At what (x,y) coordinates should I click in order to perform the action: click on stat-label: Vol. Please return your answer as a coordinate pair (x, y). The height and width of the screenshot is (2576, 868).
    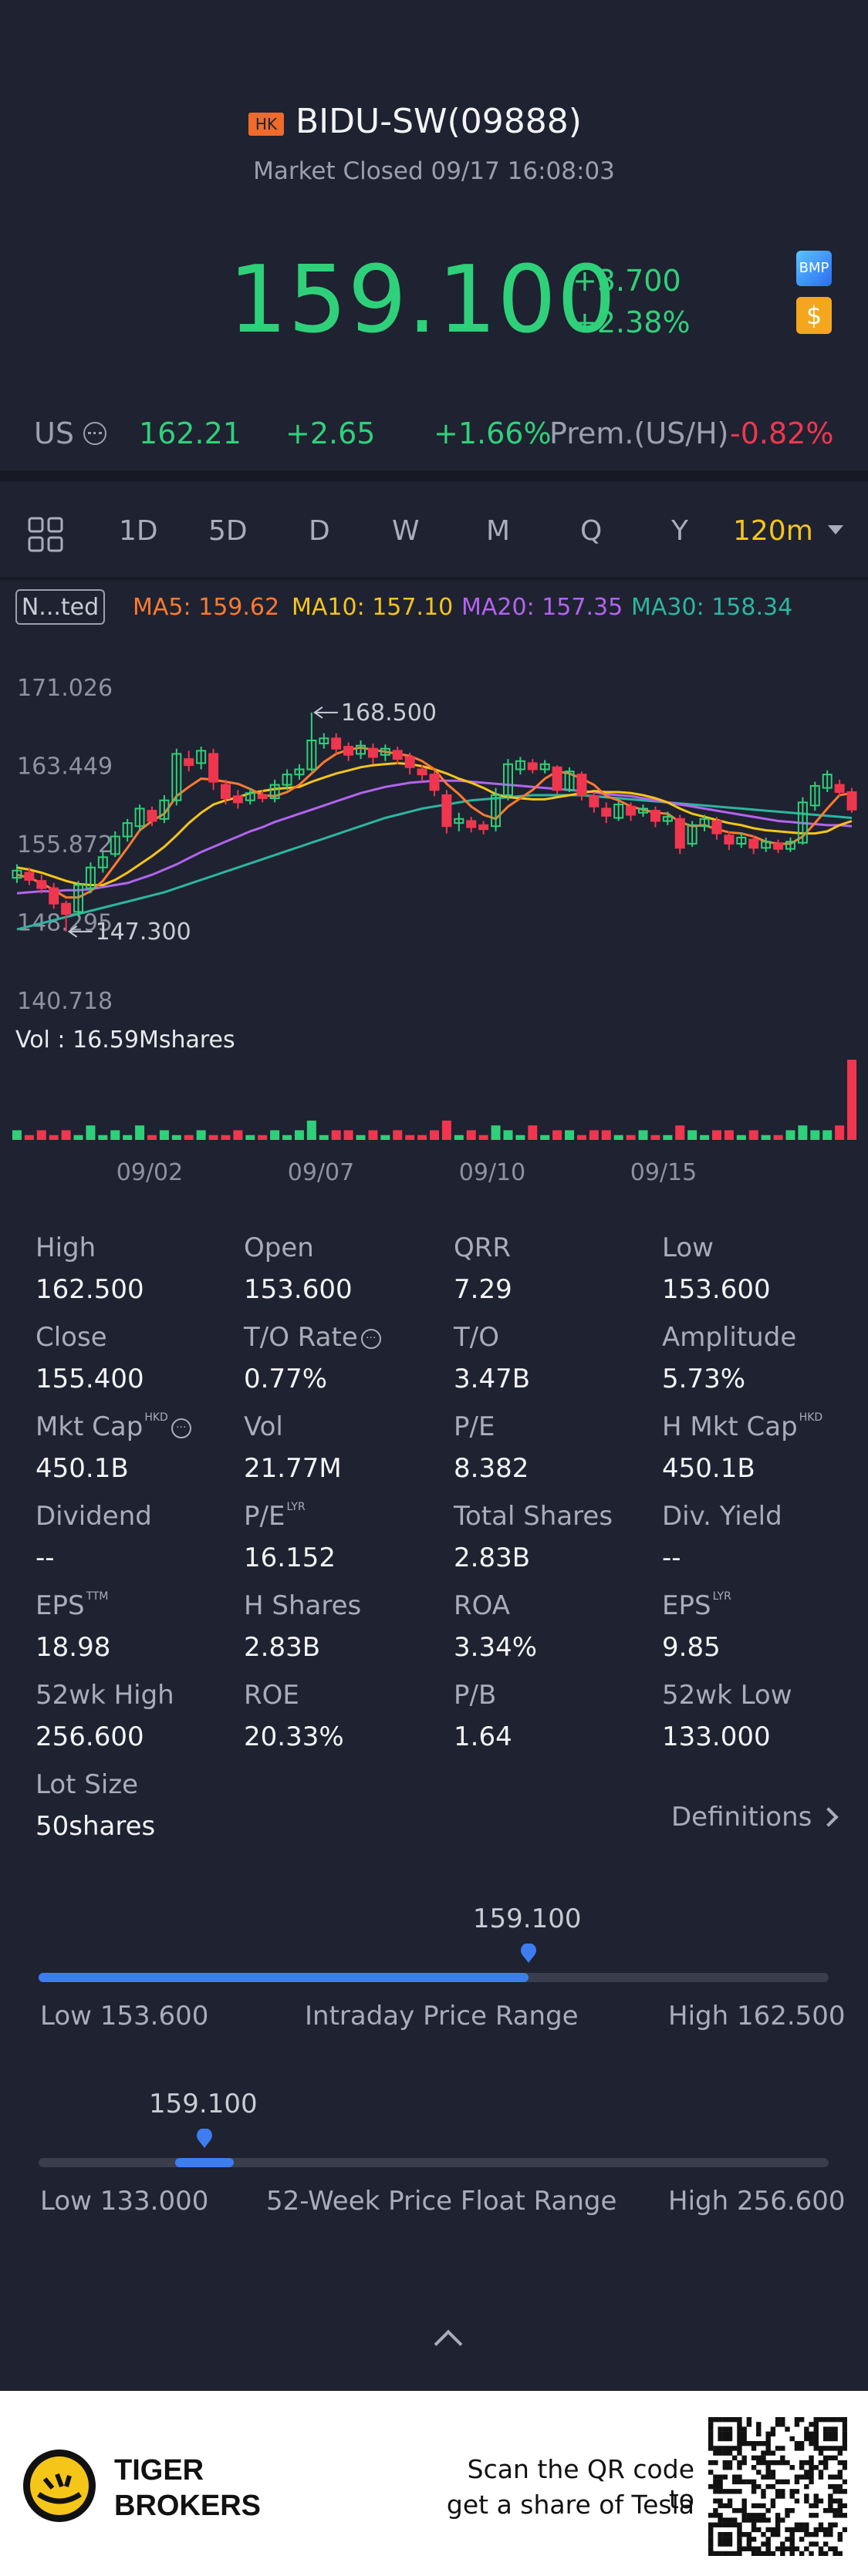
    Looking at the image, I should click on (293, 1426).